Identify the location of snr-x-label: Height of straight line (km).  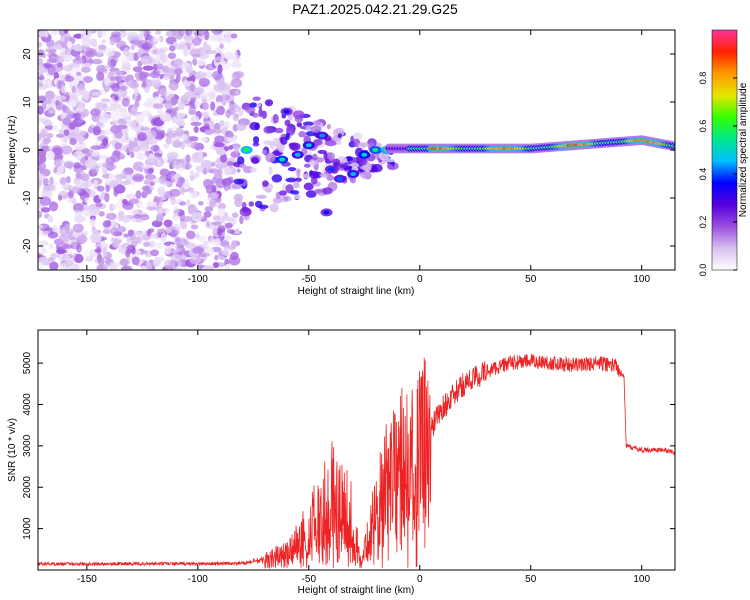
(356, 590).